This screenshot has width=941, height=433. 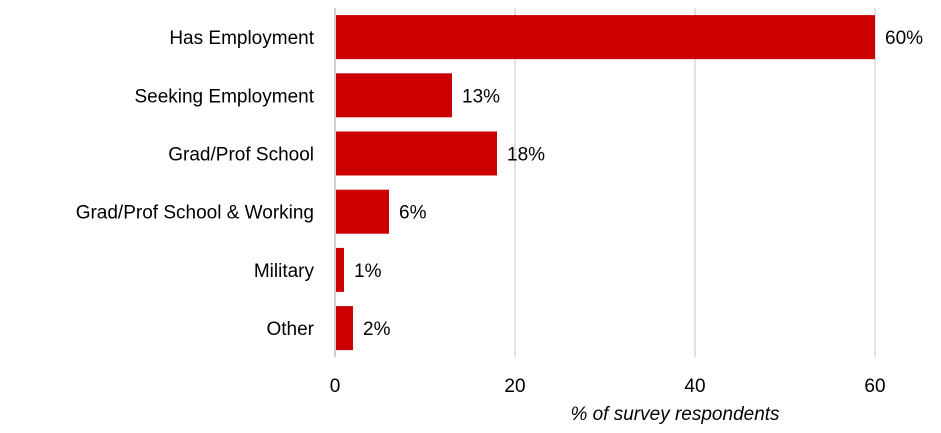 I want to click on data-label: 1%, so click(x=368, y=271).